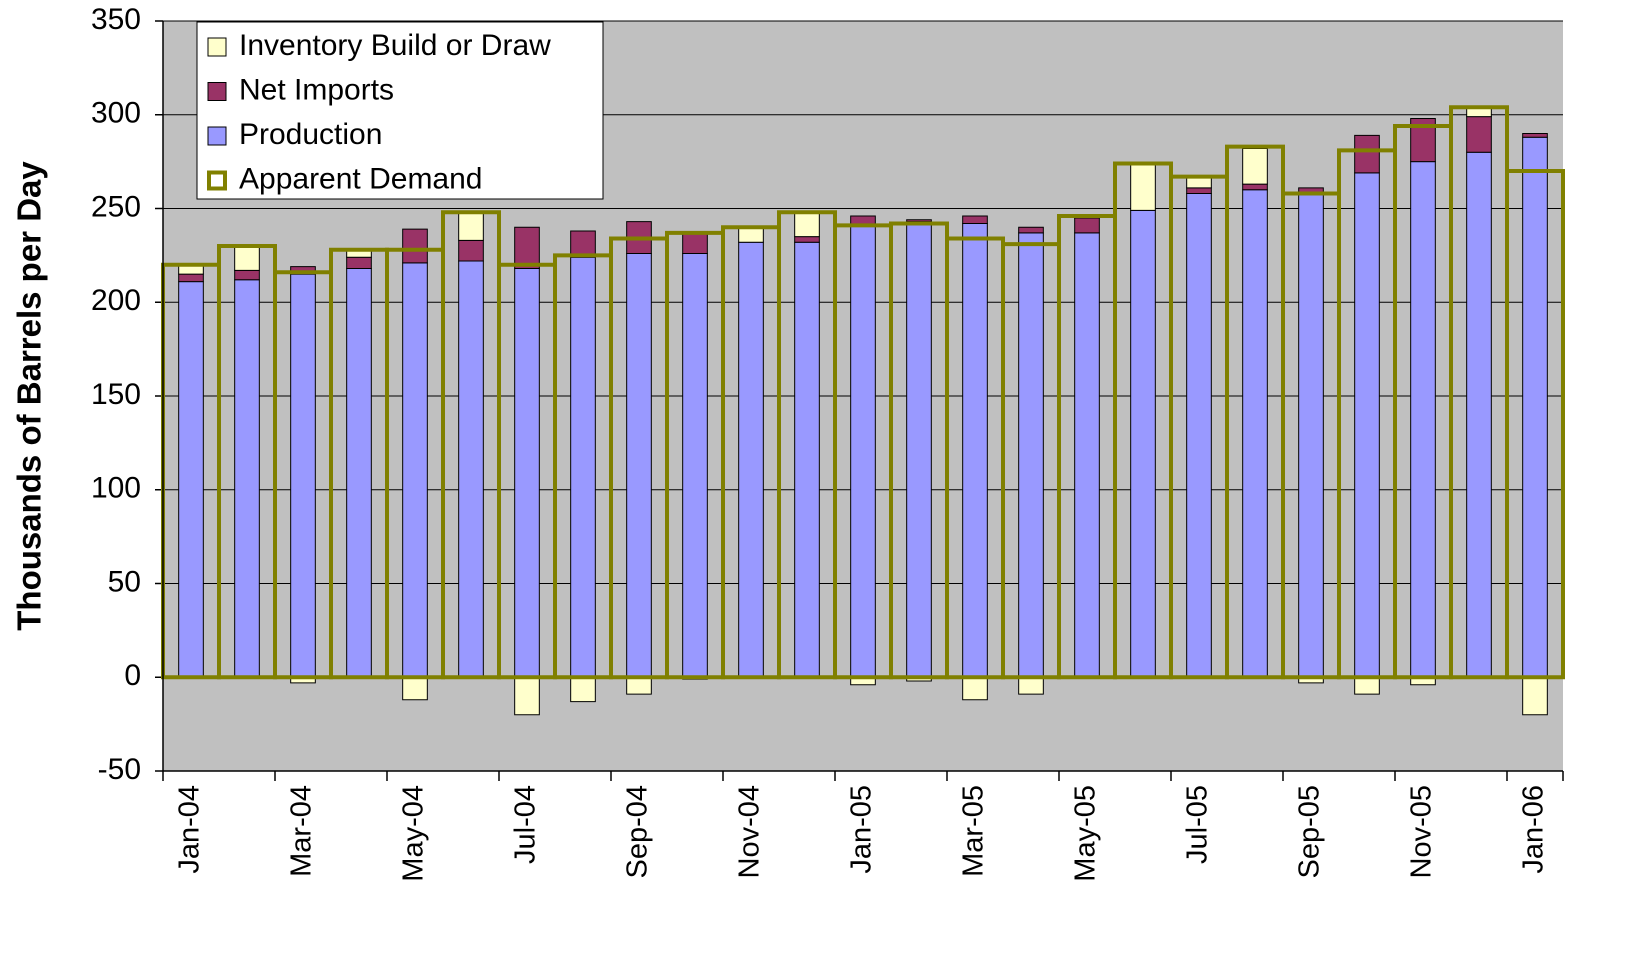 This screenshot has width=1633, height=955. Describe the element at coordinates (116, 206) in the screenshot. I see `y-tick-label: 250` at that location.